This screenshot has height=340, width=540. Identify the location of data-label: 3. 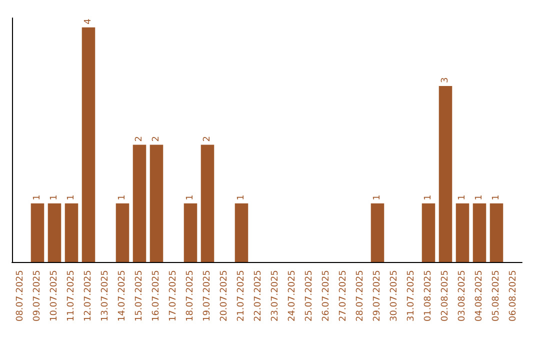
(445, 80).